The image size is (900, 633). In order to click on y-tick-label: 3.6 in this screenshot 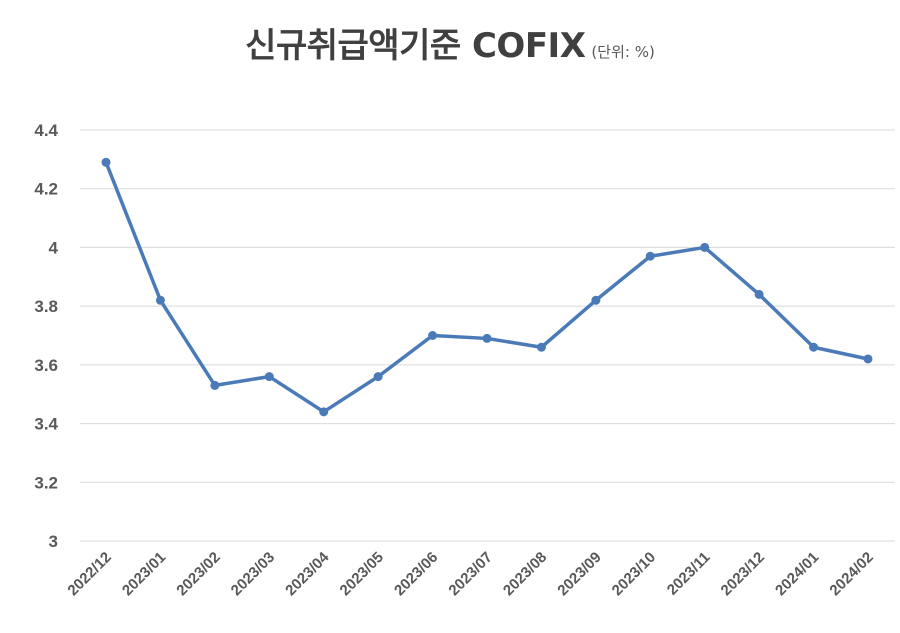, I will do `click(46, 365)`.